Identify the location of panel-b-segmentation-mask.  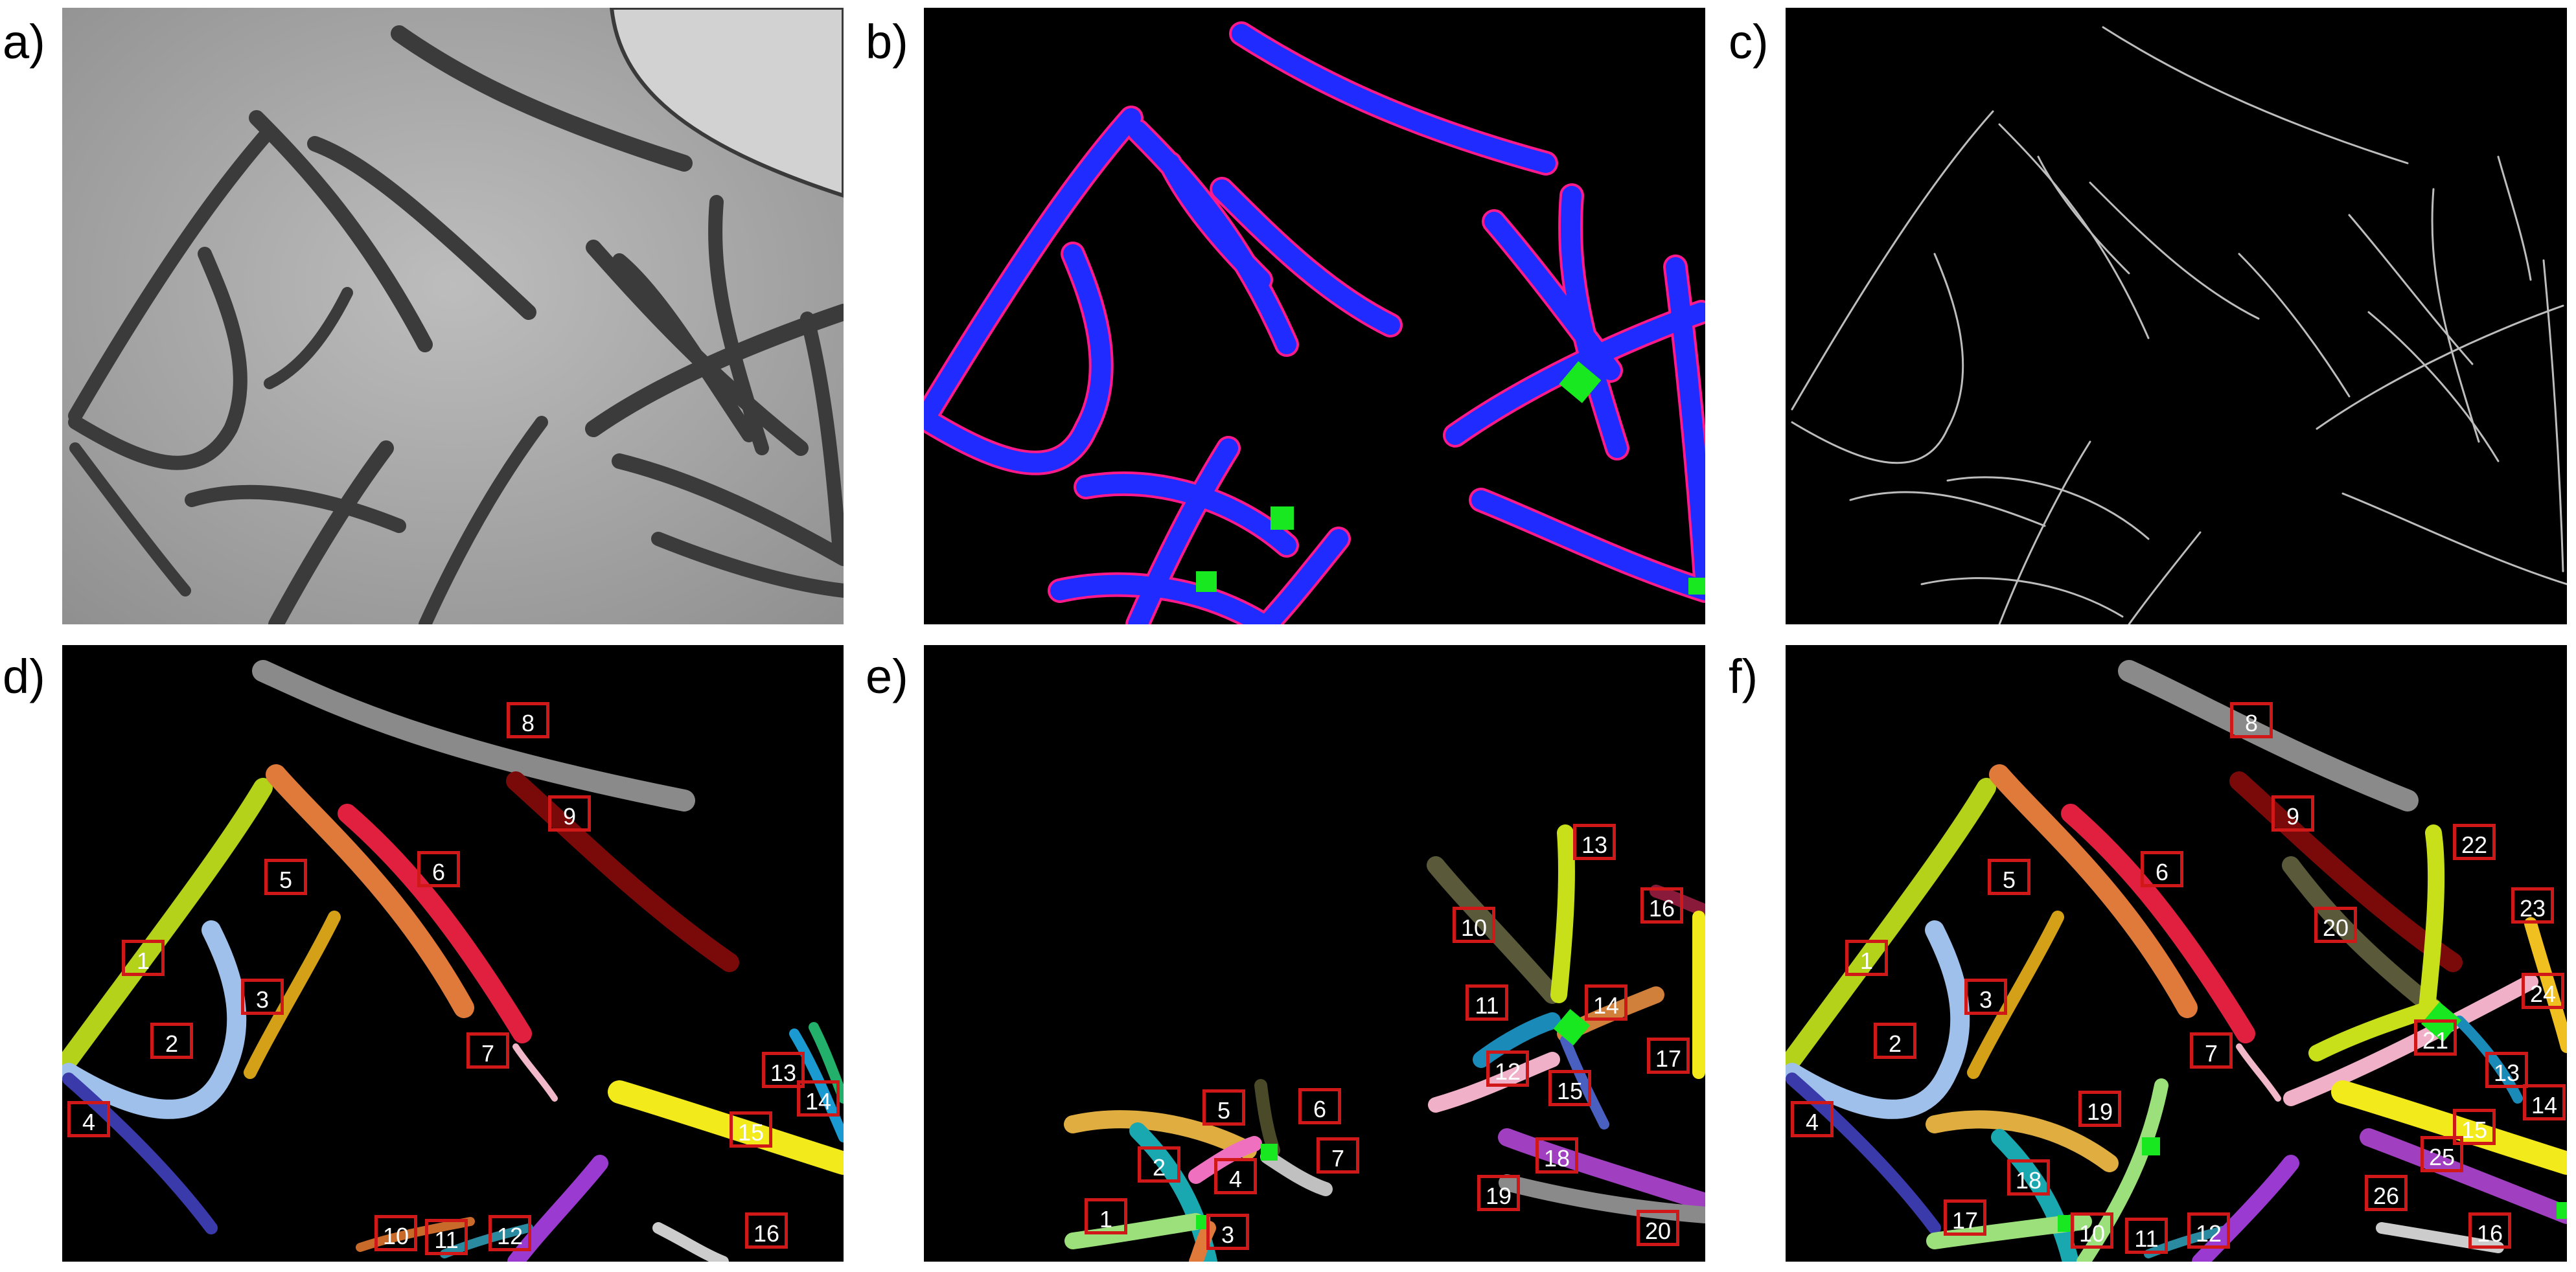
(1314, 316).